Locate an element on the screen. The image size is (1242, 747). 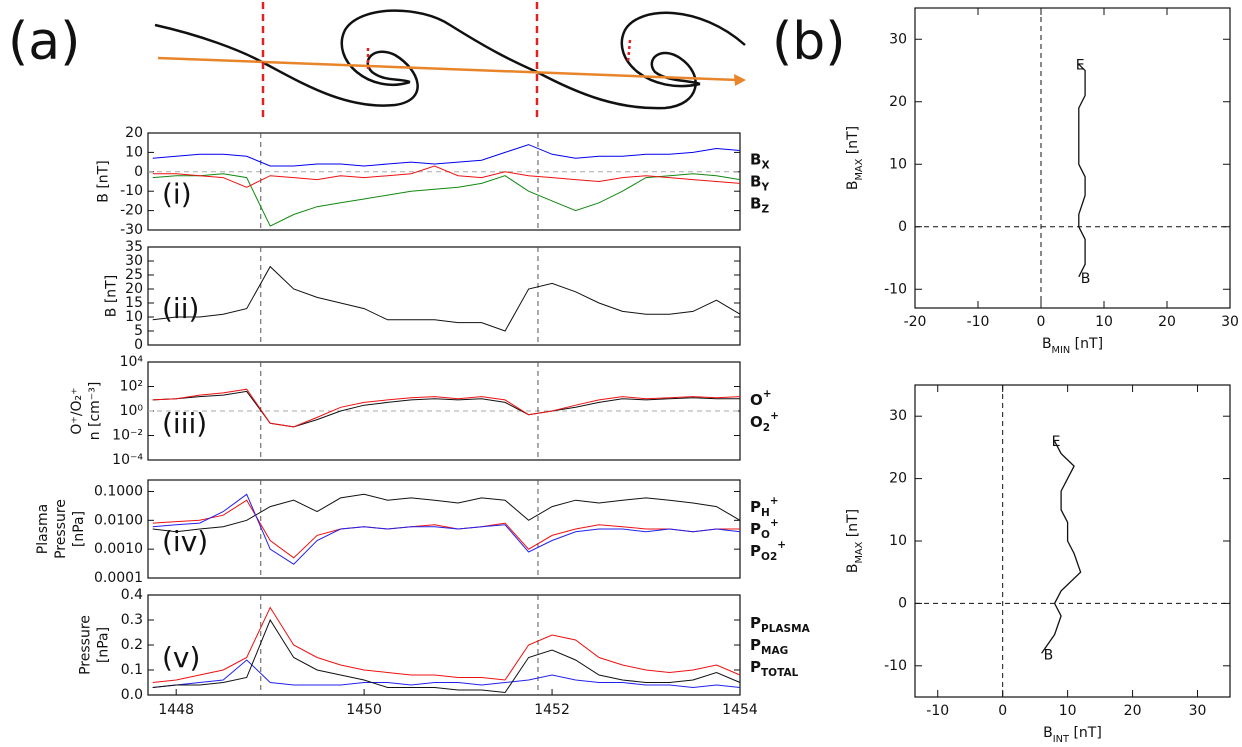
panel-label: (ii) is located at coordinates (180, 308).